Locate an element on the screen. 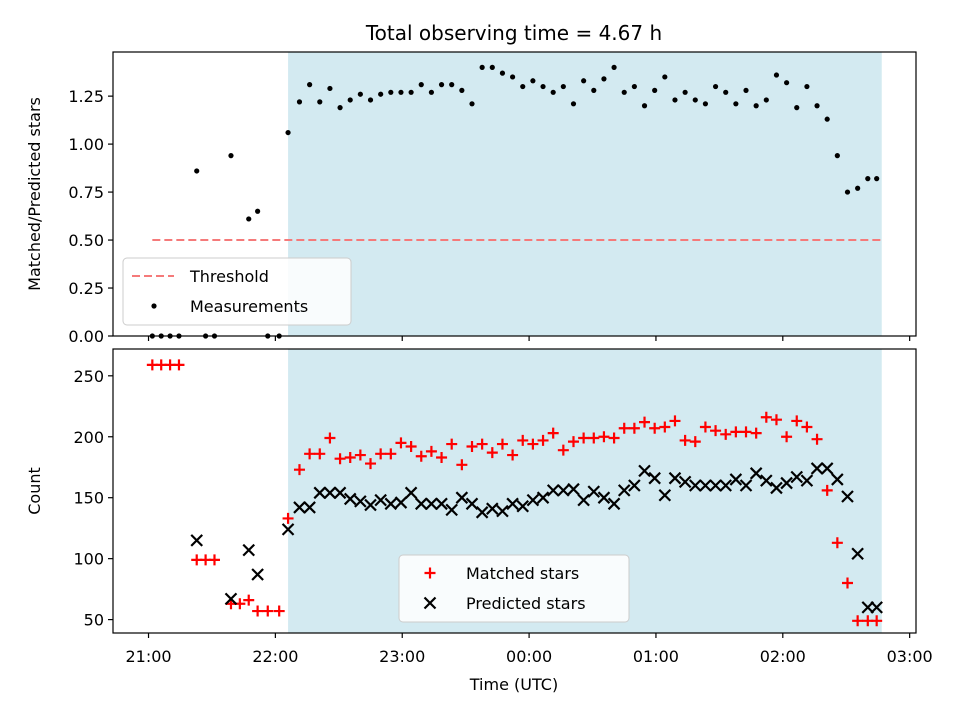 The height and width of the screenshot is (720, 960). legend-label: Threshold is located at coordinates (229, 276).